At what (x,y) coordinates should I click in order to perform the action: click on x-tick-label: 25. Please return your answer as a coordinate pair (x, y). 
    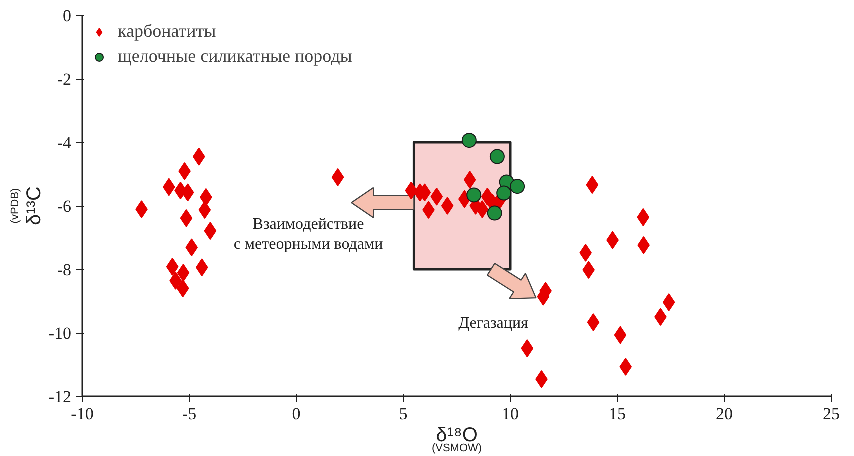
    Looking at the image, I should click on (831, 414).